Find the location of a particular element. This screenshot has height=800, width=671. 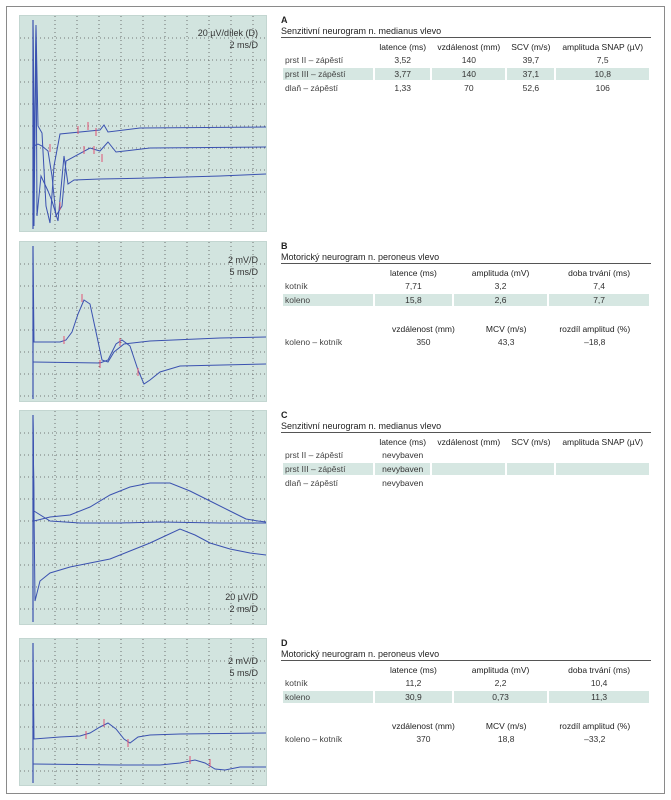

table-cell: 2,2 is located at coordinates (500, 683).